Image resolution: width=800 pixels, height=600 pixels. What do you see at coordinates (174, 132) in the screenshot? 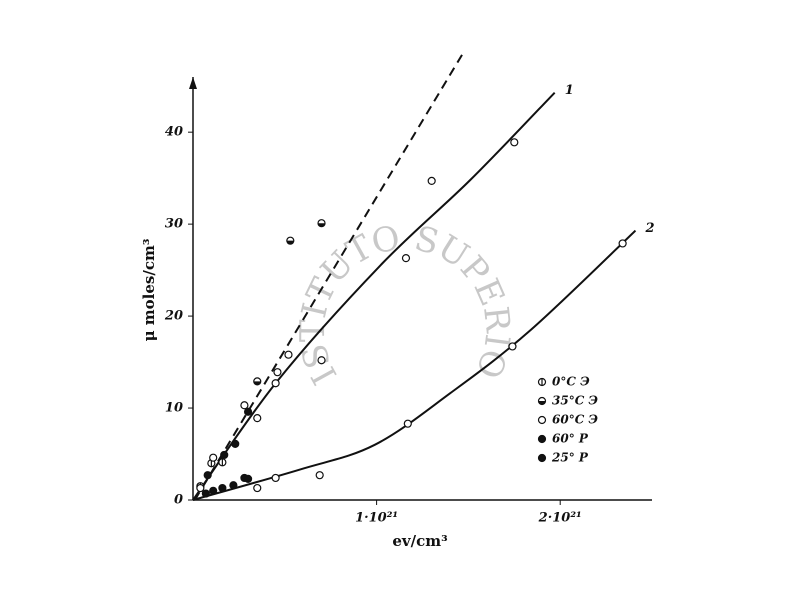
I see `y-tick-label: 40` at bounding box center [174, 132].